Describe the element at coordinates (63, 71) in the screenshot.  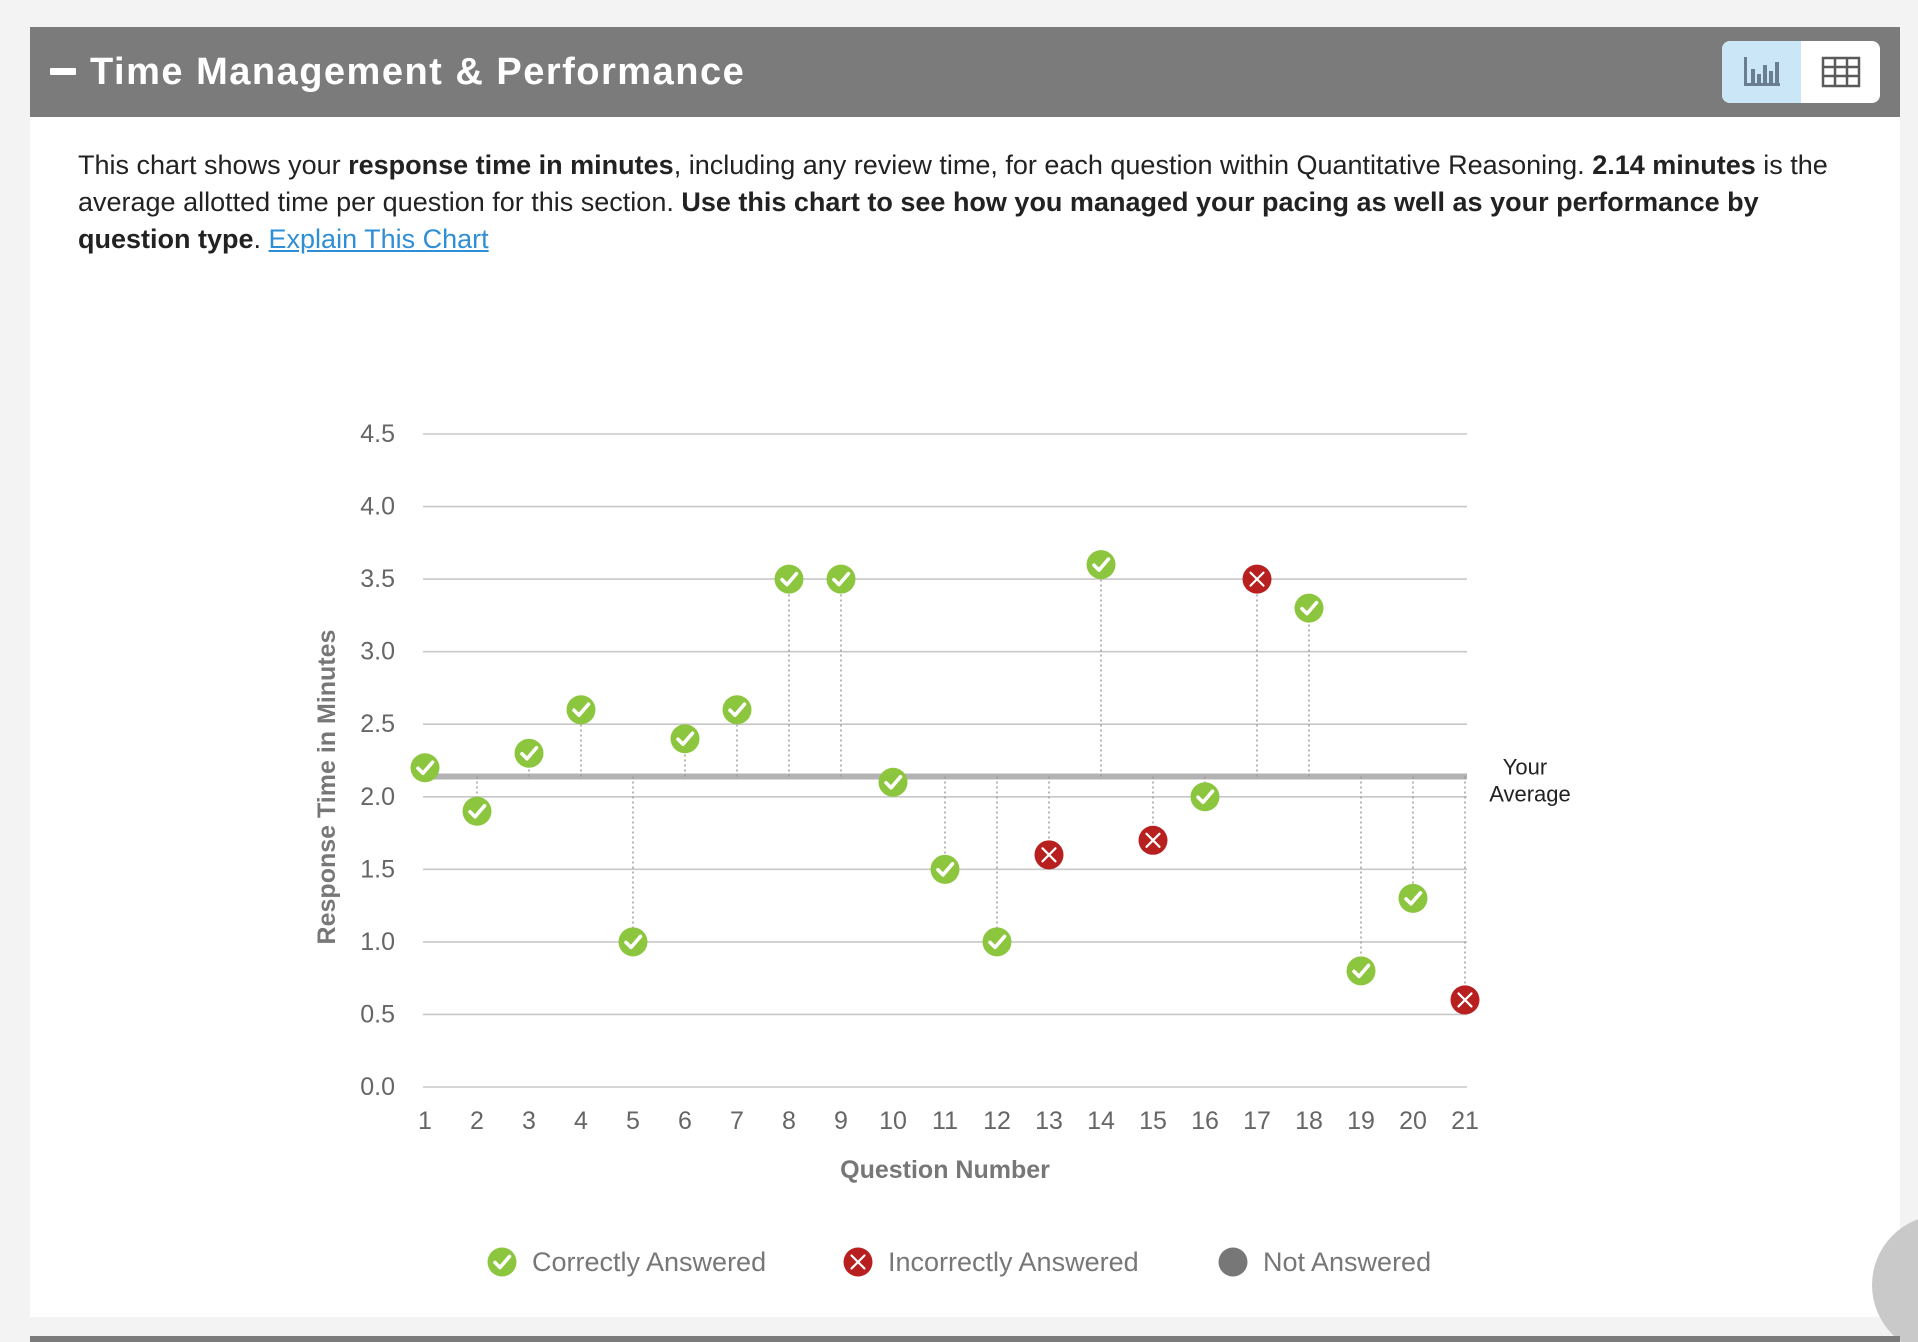
I see `minus-icon` at that location.